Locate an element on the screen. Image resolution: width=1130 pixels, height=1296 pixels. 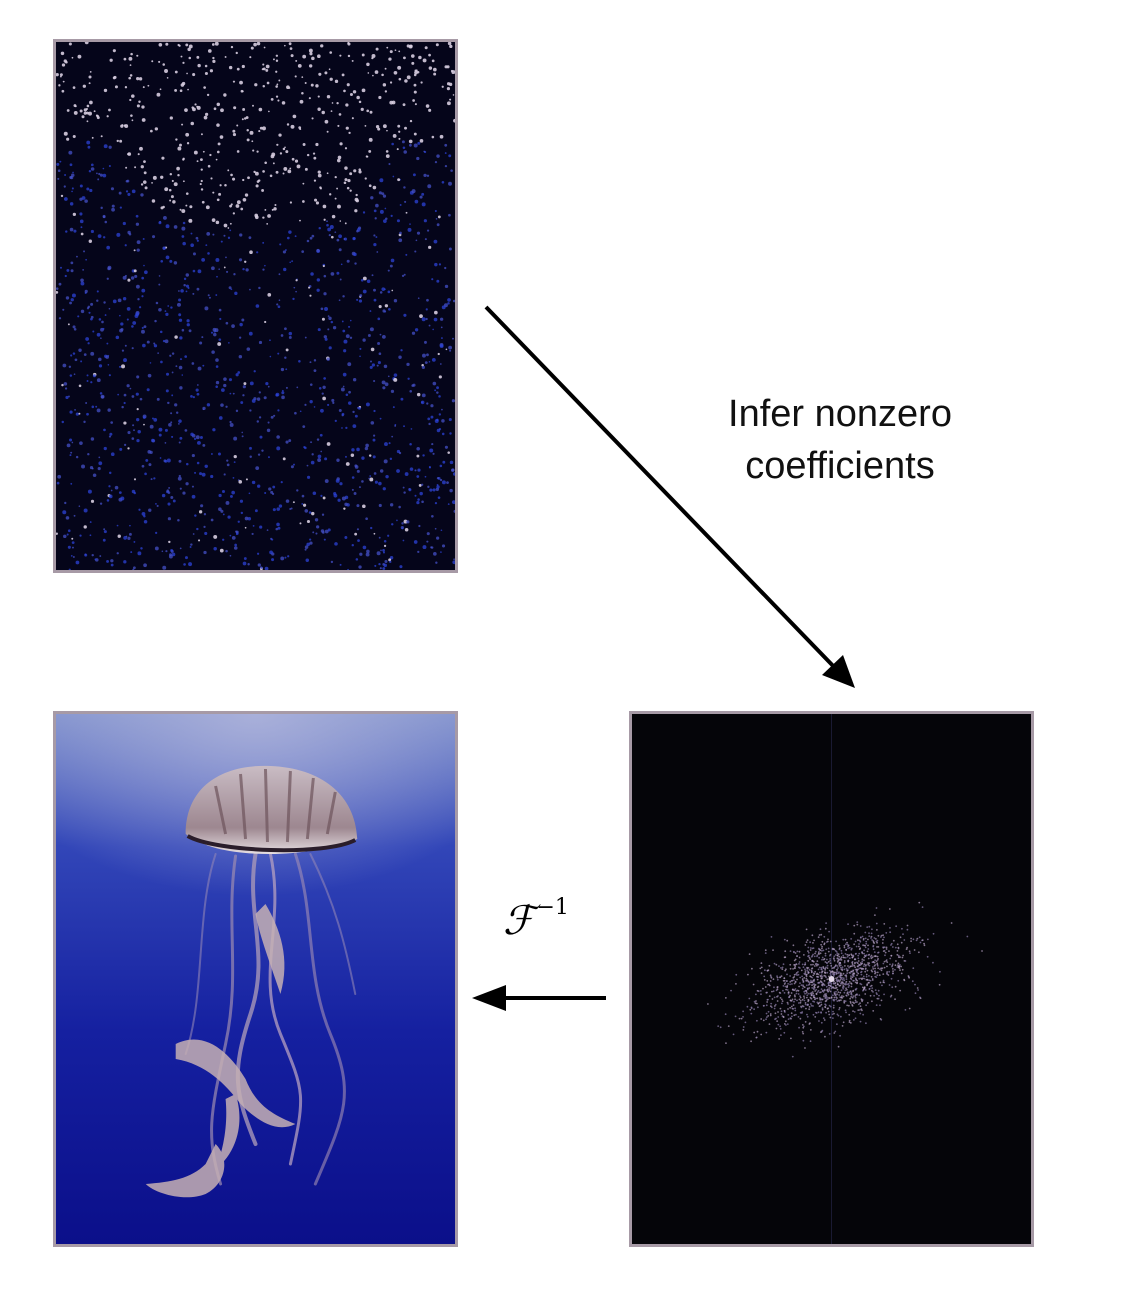
caption-line-2: coefficients is located at coordinates (840, 466).